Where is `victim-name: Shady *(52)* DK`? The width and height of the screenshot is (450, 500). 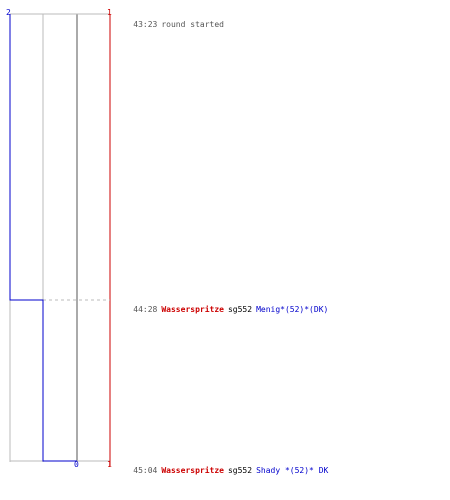
victim-name: Shady *(52)* DK is located at coordinates (292, 470).